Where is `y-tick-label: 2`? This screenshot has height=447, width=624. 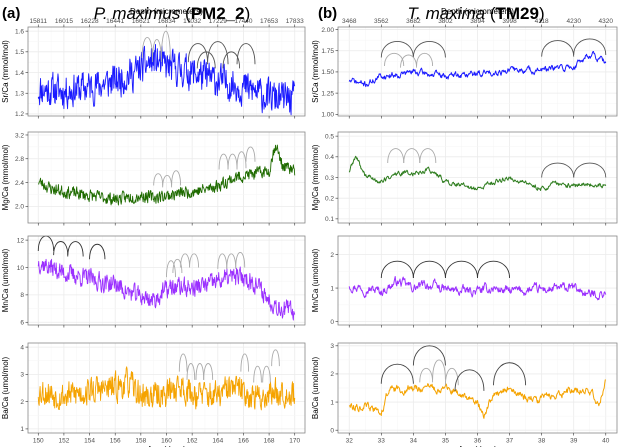 y-tick-label: 2 is located at coordinates (22, 402).